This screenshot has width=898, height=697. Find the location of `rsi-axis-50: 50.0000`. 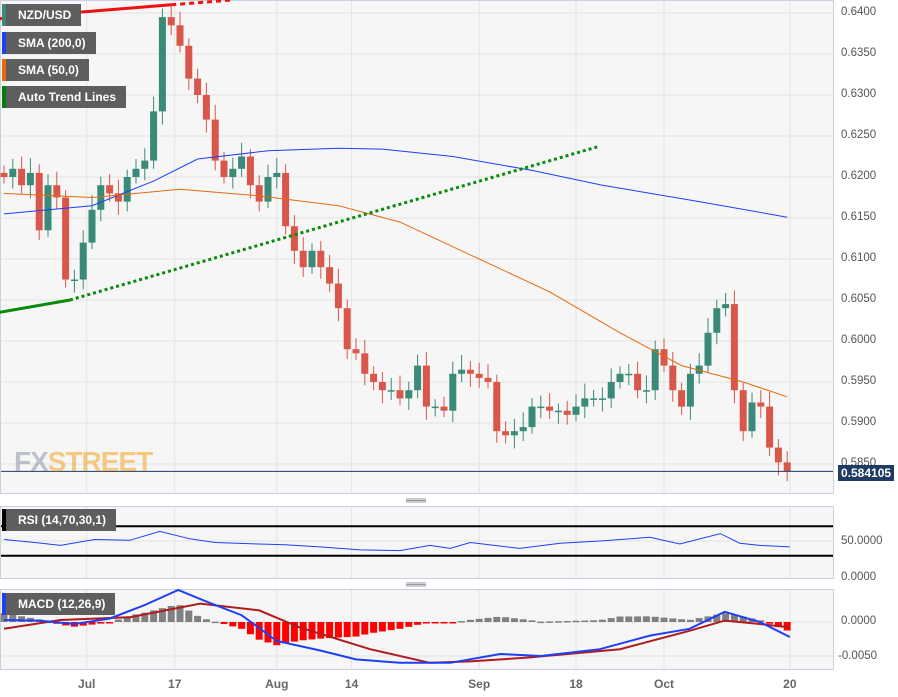

rsi-axis-50: 50.0000 is located at coordinates (862, 541).